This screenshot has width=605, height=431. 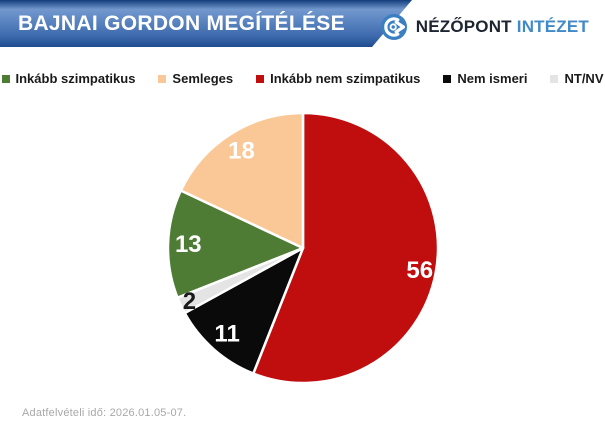 What do you see at coordinates (463, 26) in the screenshot?
I see `brand-name-primary: NÉZŐPONT` at bounding box center [463, 26].